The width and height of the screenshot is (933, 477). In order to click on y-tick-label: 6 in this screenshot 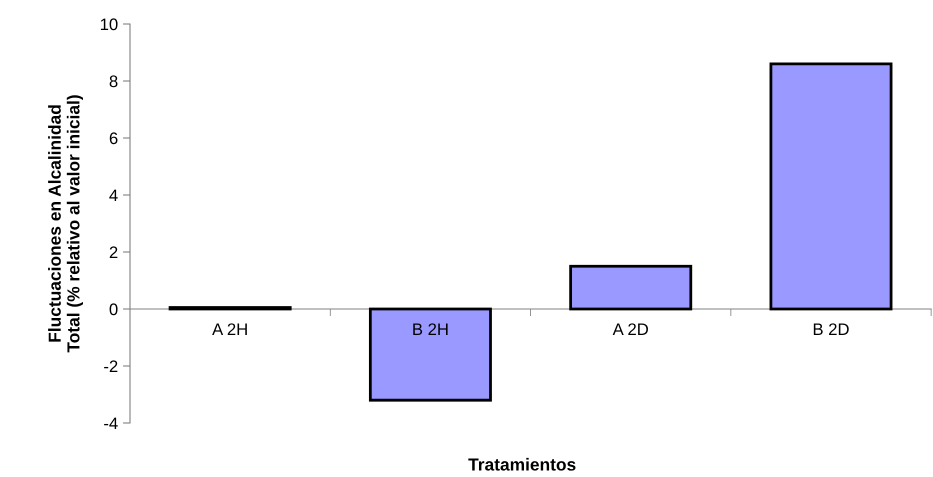, I will do `click(114, 138)`.